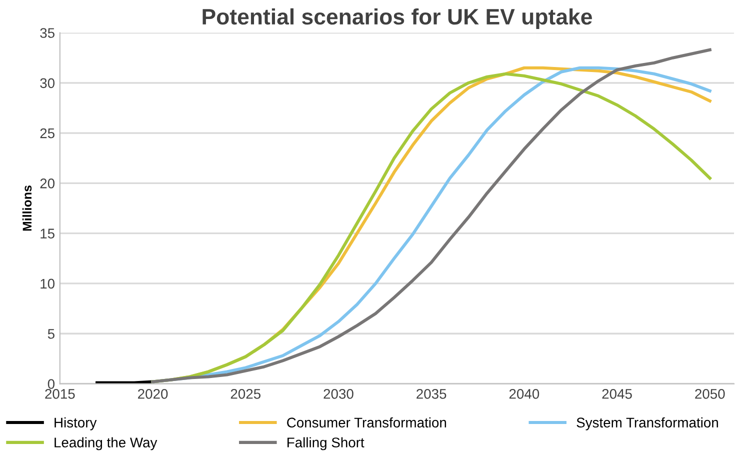 Image resolution: width=749 pixels, height=468 pixels. Describe the element at coordinates (647, 423) in the screenshot. I see `legend-label: System Transformation` at that location.